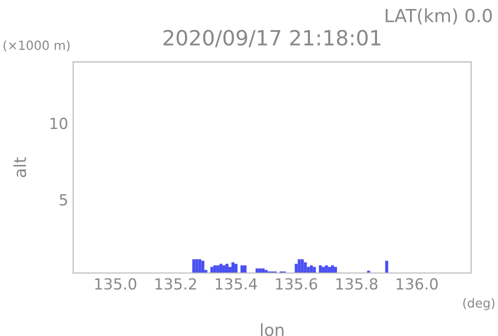 Image resolution: width=498 pixels, height=336 pixels. Describe the element at coordinates (64, 200) in the screenshot. I see `y-tick-label: 5` at that location.